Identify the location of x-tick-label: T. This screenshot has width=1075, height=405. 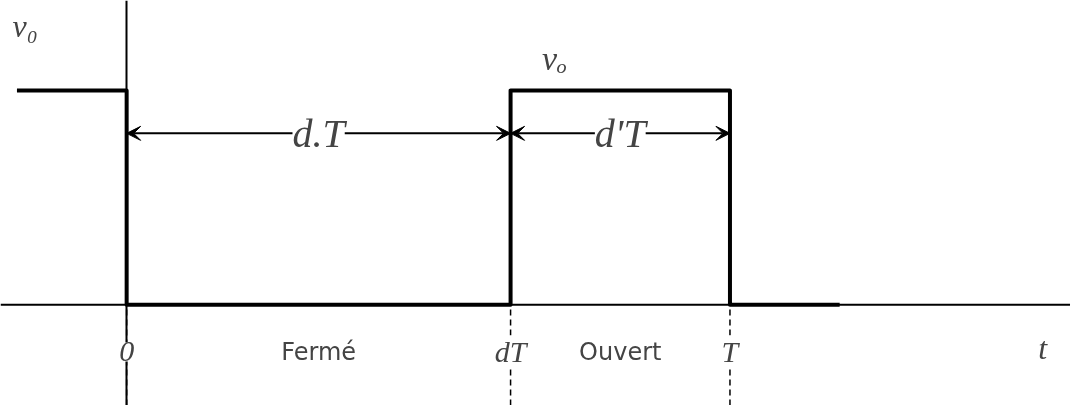
(731, 352).